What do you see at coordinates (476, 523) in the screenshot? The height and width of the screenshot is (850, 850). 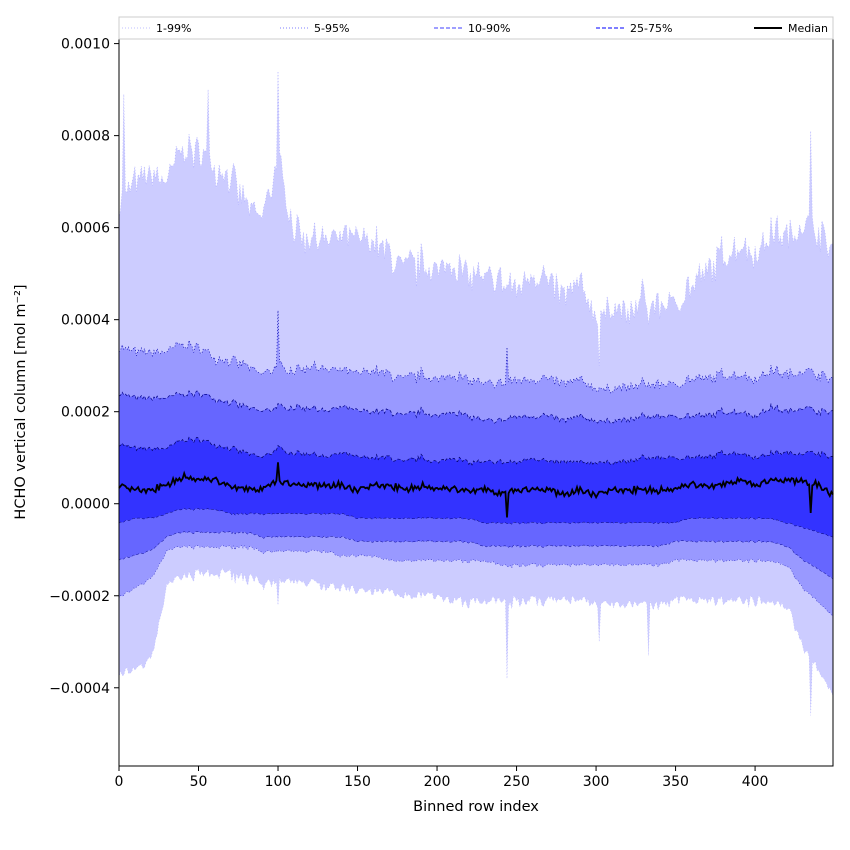 I see `band-lower-line-25-75%` at bounding box center [476, 523].